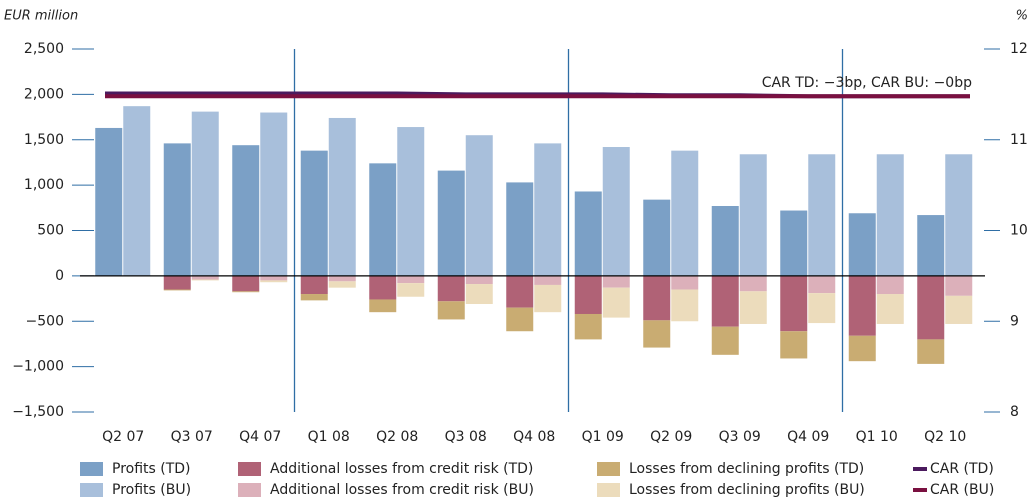 The width and height of the screenshot is (1032, 502). I want to click on y2-tick-label: 11, so click(1019, 140).